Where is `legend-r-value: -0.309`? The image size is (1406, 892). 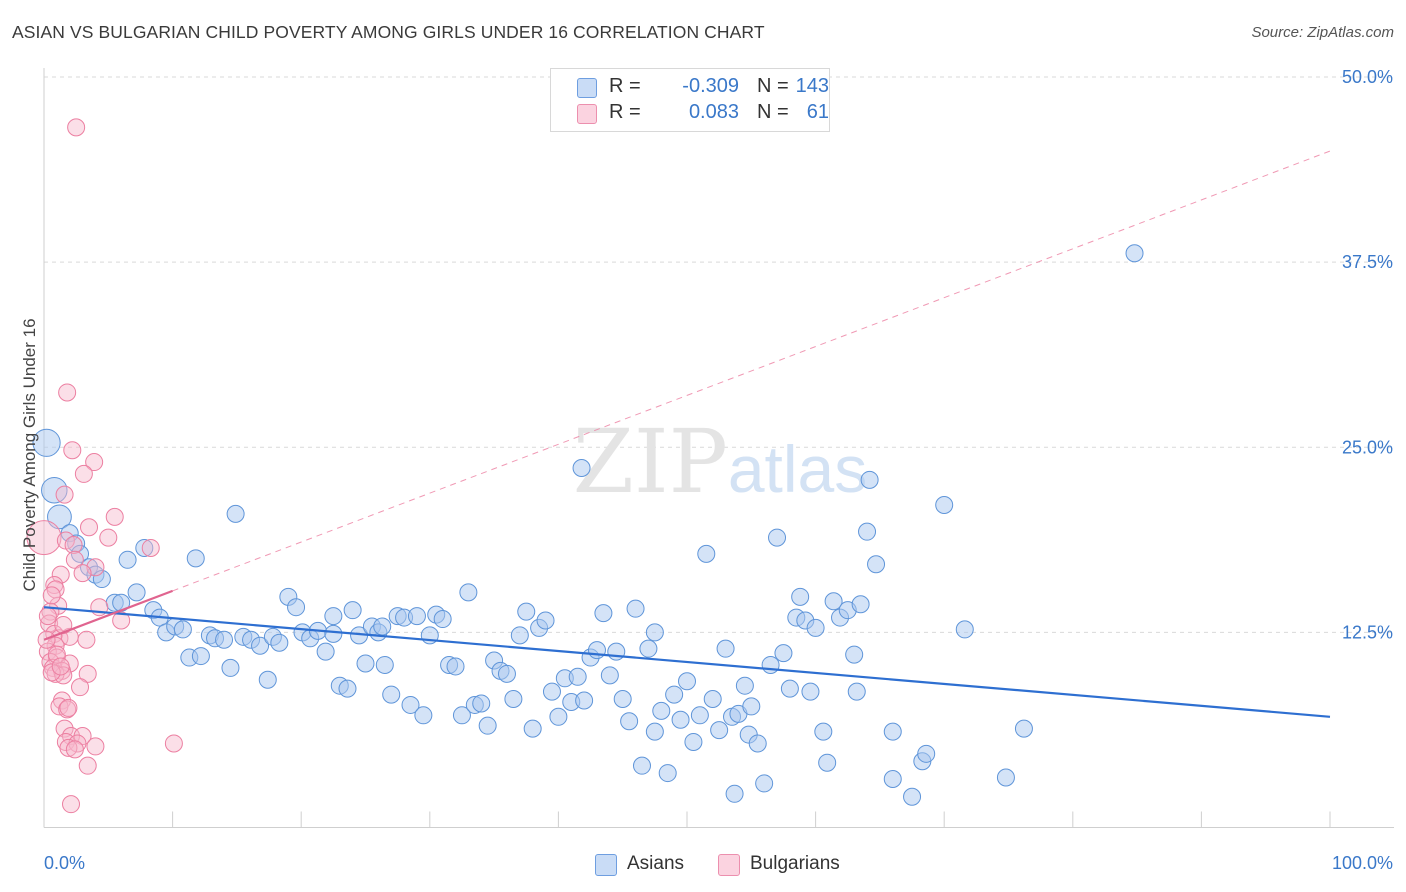
legend-r-value: -0.309 is located at coordinates (710, 86).